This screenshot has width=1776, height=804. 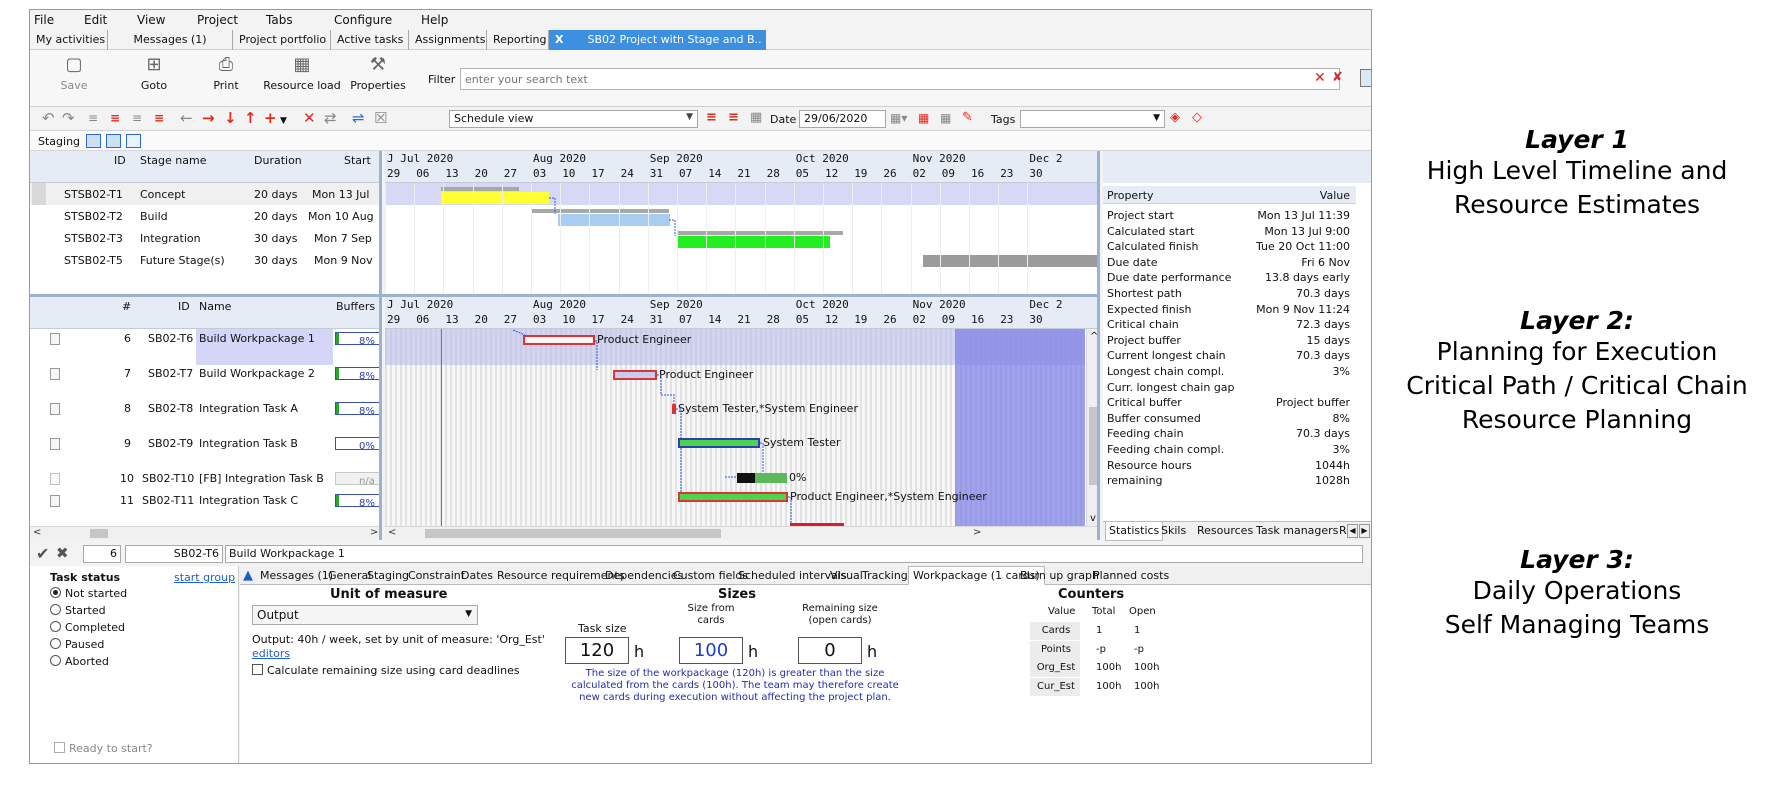 What do you see at coordinates (1229, 340) in the screenshot?
I see `property-row: Project buffer 15 days` at bounding box center [1229, 340].